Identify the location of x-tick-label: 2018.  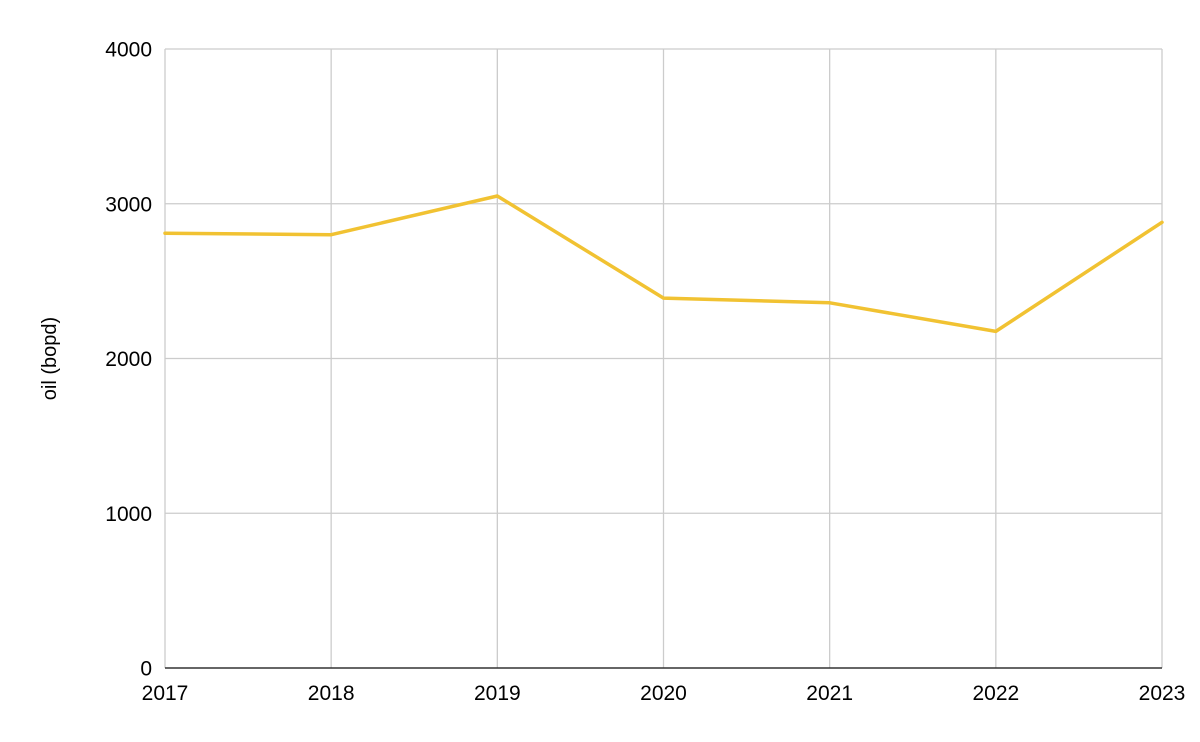
(331, 693).